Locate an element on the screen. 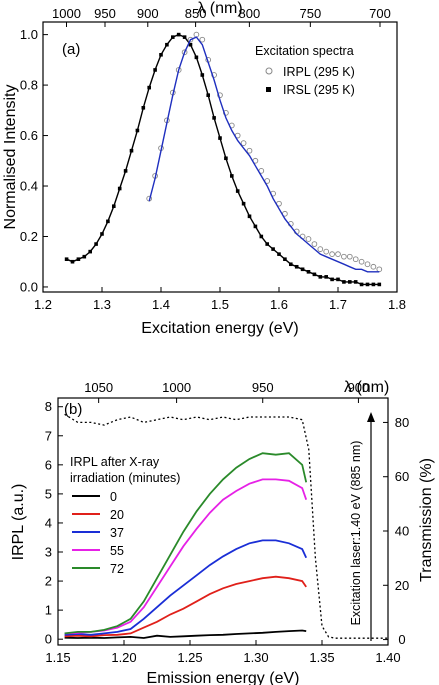  excitation-arrow-head is located at coordinates (371, 417).